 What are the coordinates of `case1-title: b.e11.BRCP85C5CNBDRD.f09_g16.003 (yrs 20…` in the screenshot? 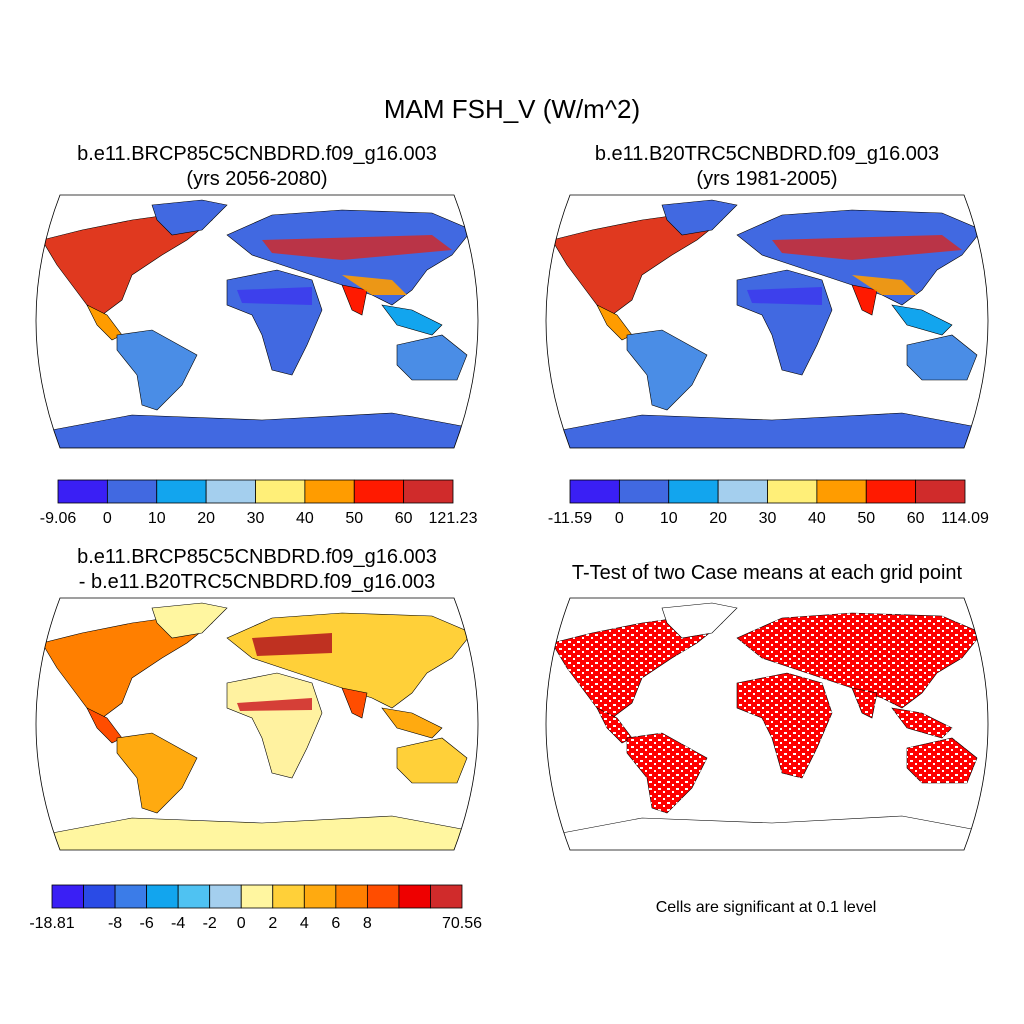 It's located at (257, 167).